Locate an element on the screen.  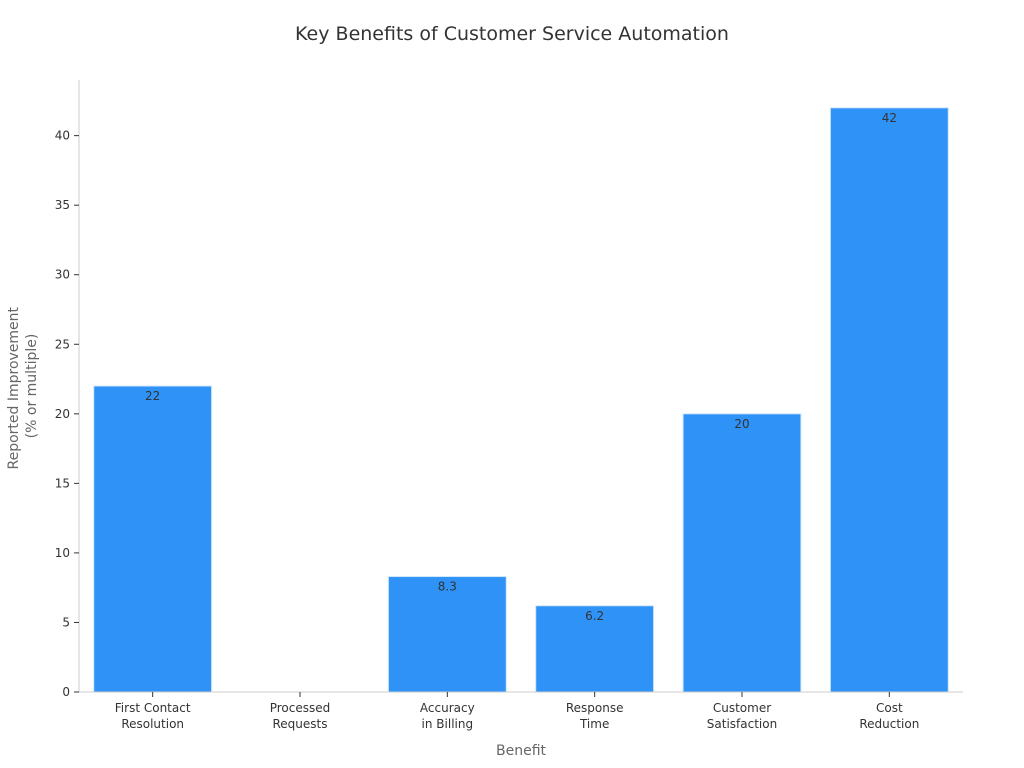
bar-value-label: 8.3 is located at coordinates (447, 587).